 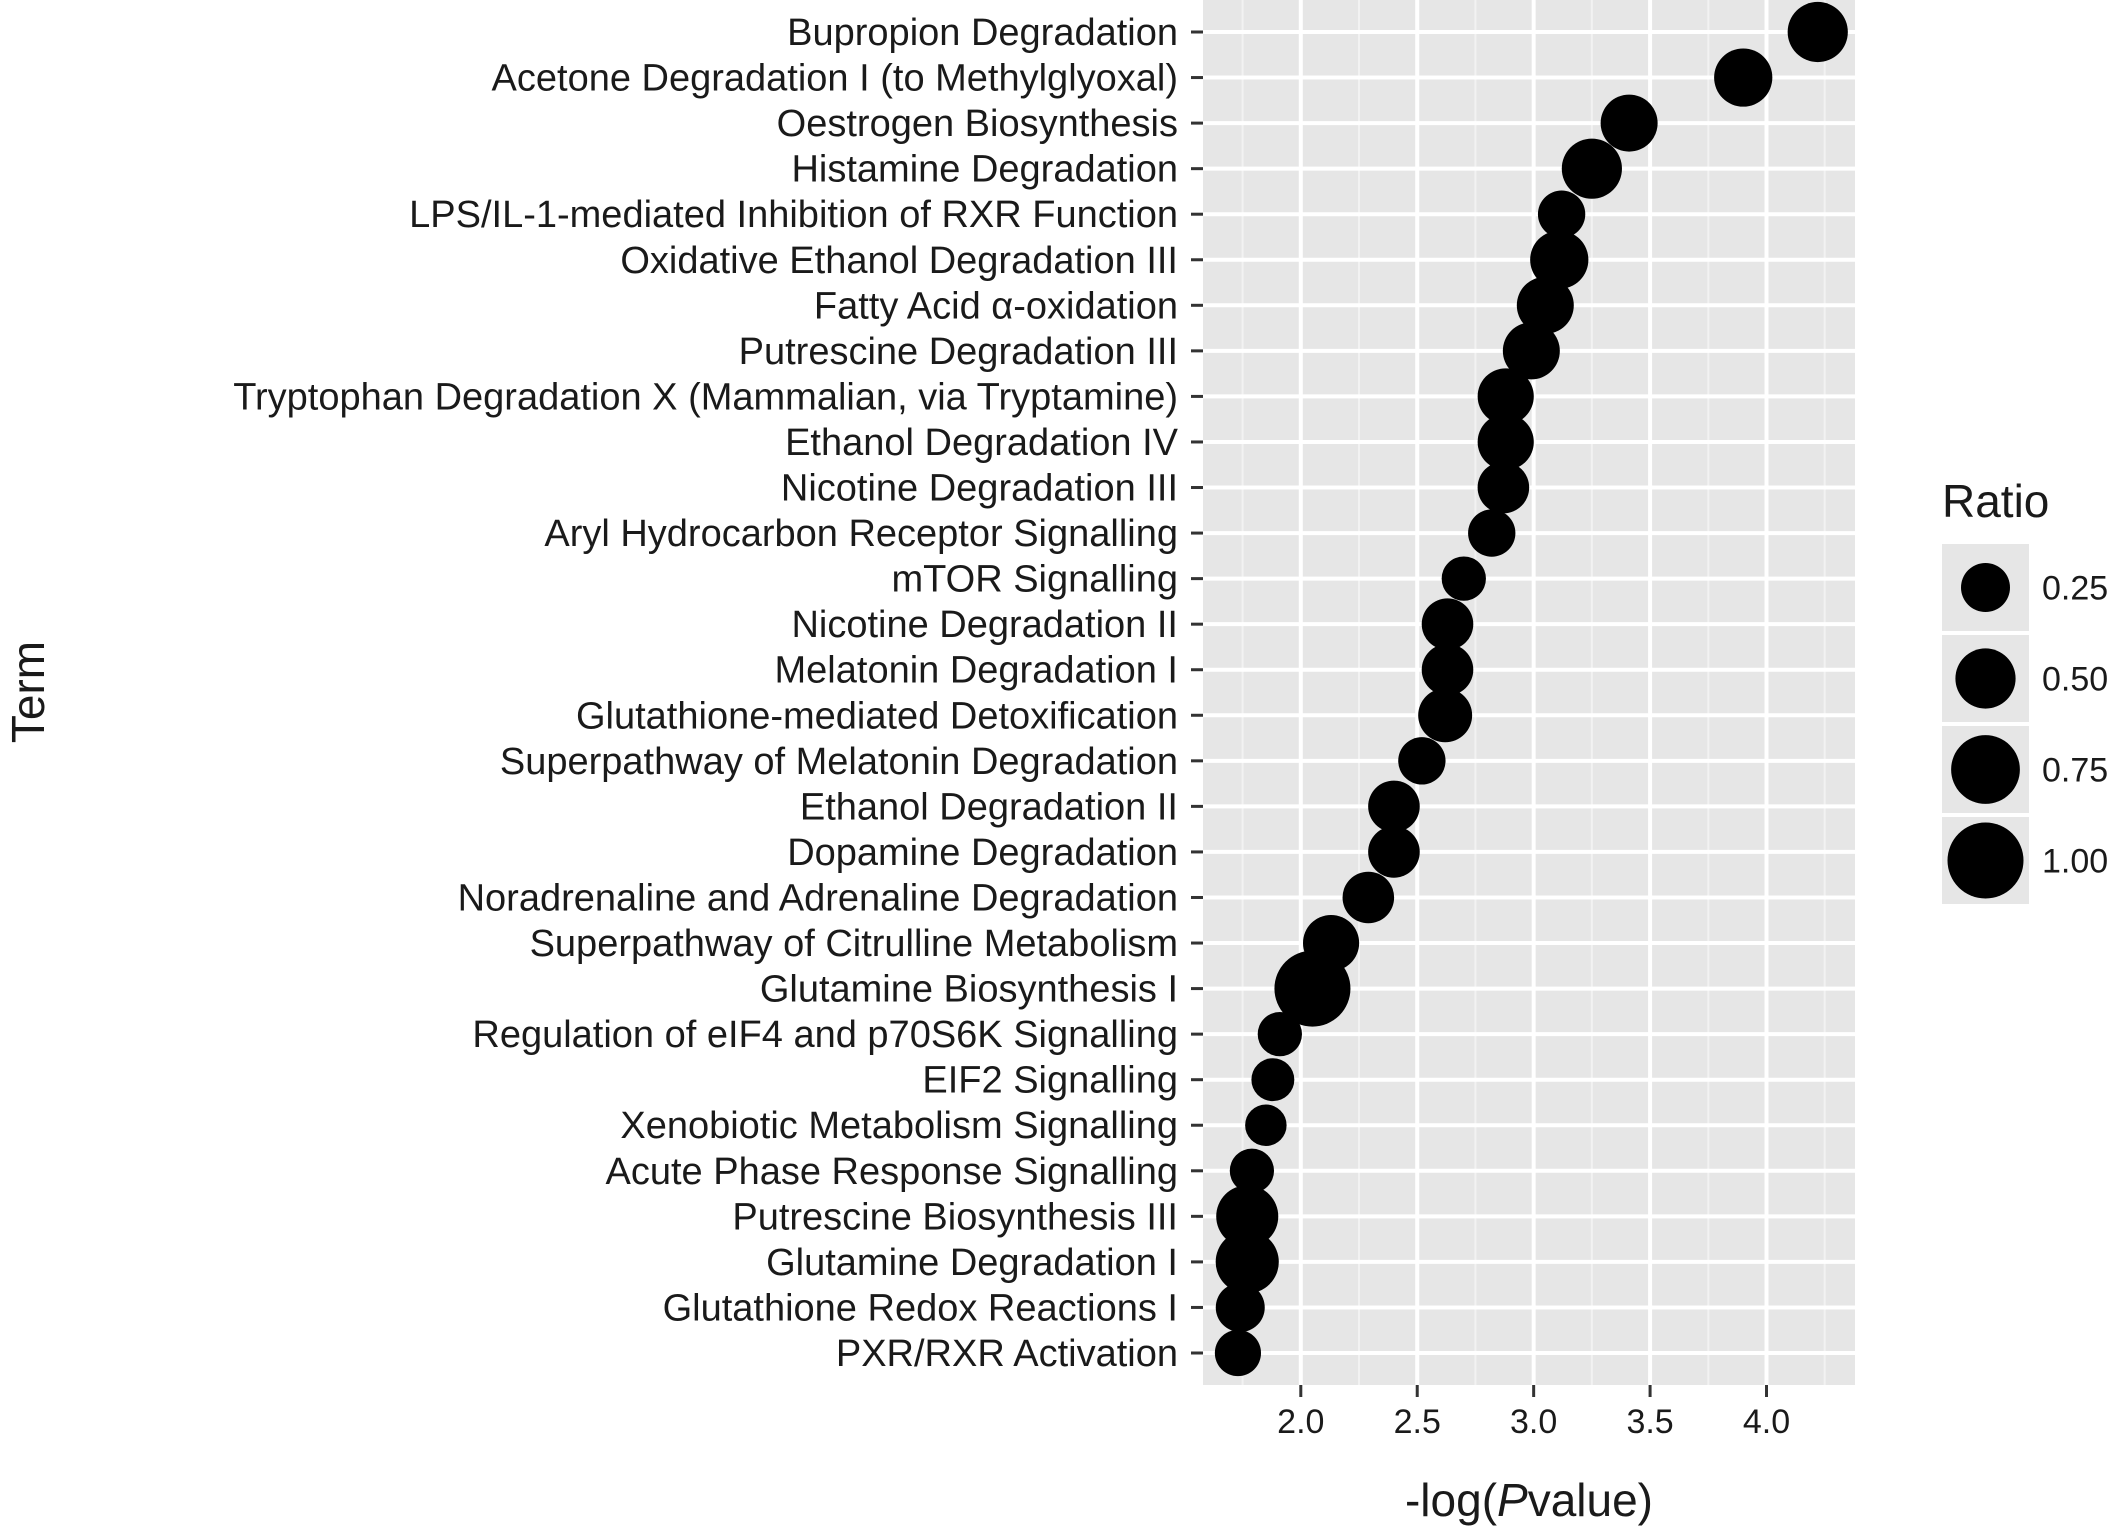 What do you see at coordinates (984, 625) in the screenshot?
I see `term-label: Nicotine Degradation II` at bounding box center [984, 625].